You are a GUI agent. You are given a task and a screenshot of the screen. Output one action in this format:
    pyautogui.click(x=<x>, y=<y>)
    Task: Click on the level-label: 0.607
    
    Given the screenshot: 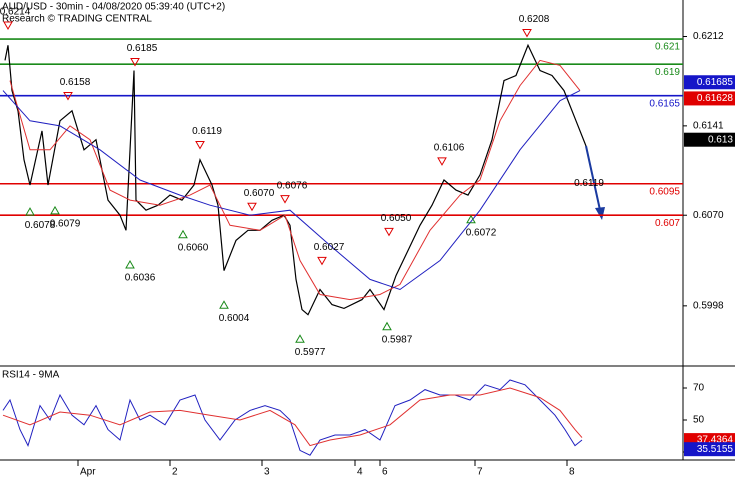 What is the action you would take?
    pyautogui.click(x=667, y=223)
    